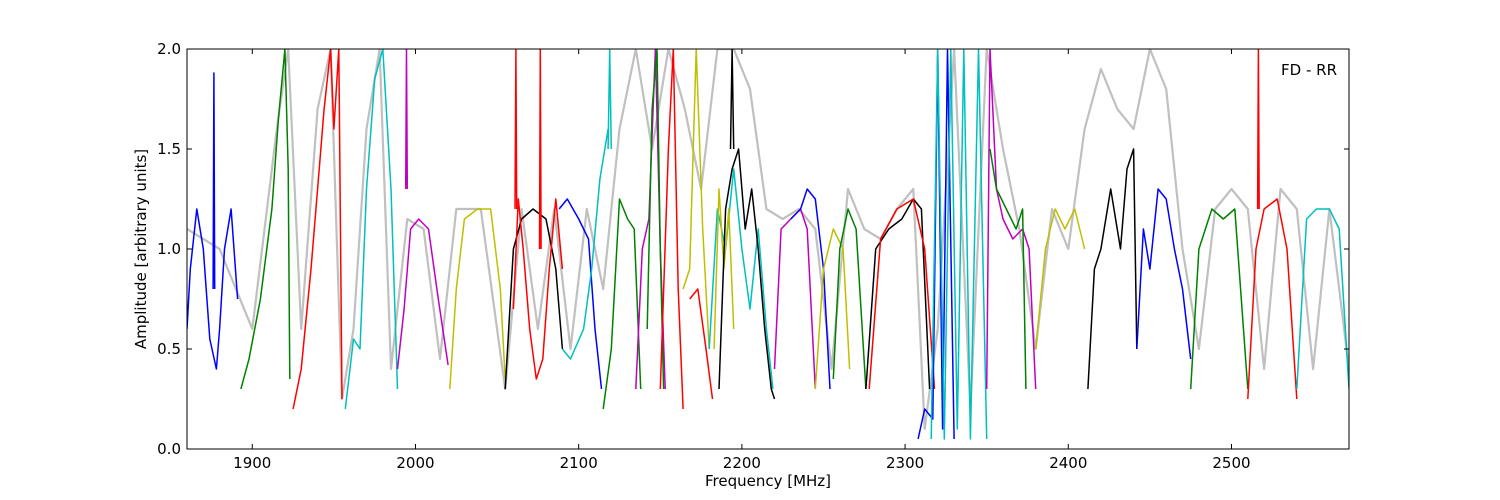 The image size is (1500, 500). What do you see at coordinates (1068, 463) in the screenshot?
I see `x-tick-label: 2400` at bounding box center [1068, 463].